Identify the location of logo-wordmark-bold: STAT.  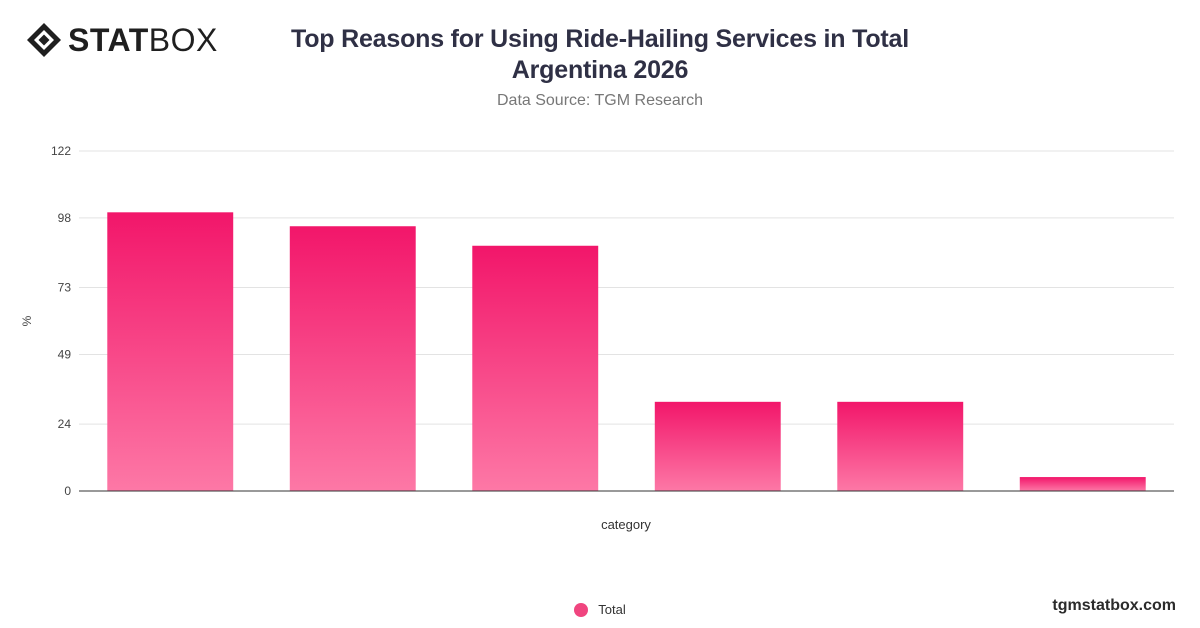
(108, 40).